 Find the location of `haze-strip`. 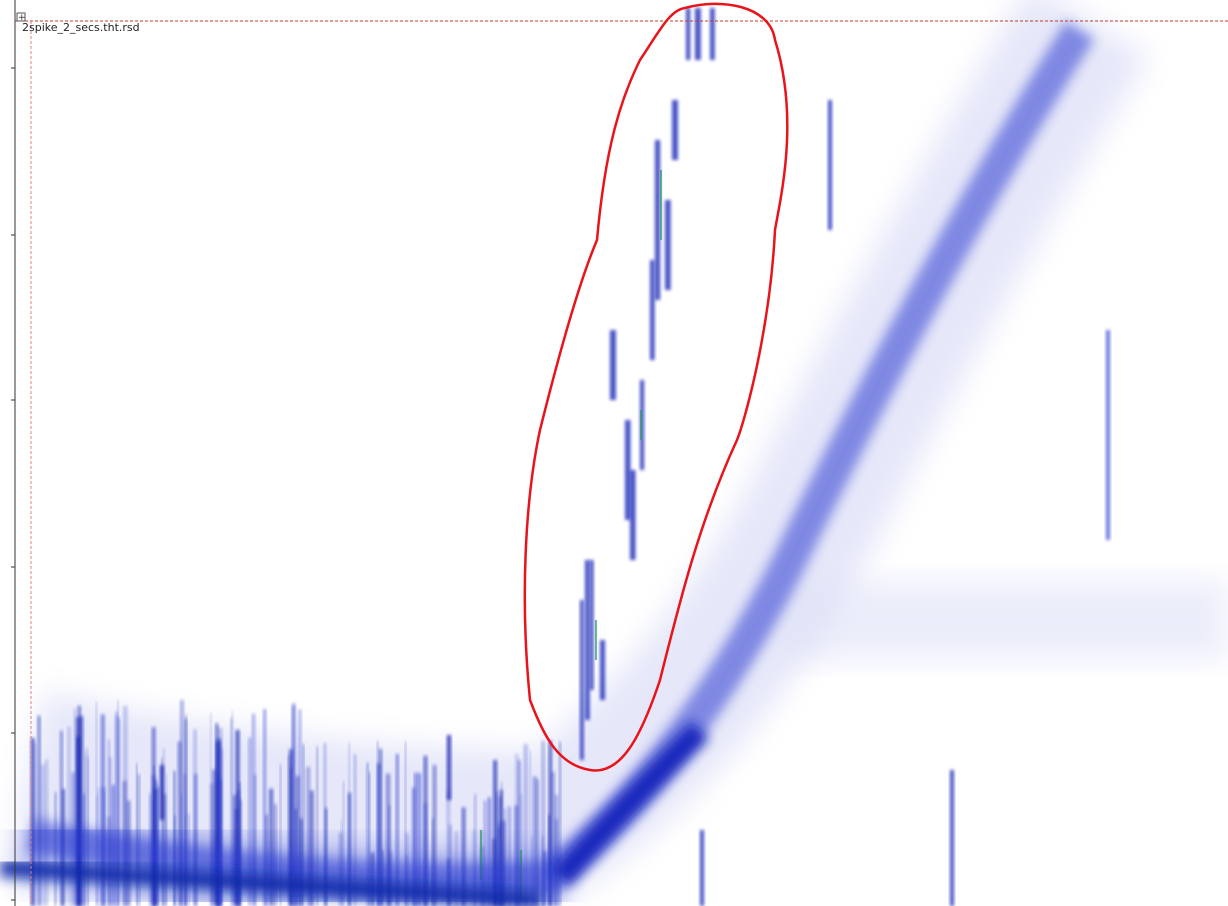

haze-strip is located at coordinates (1004, 620).